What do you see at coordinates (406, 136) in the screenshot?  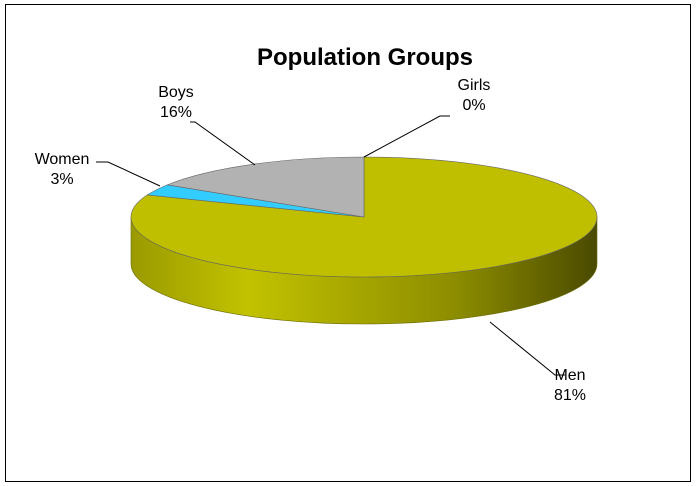 I see `leader-line-girls` at bounding box center [406, 136].